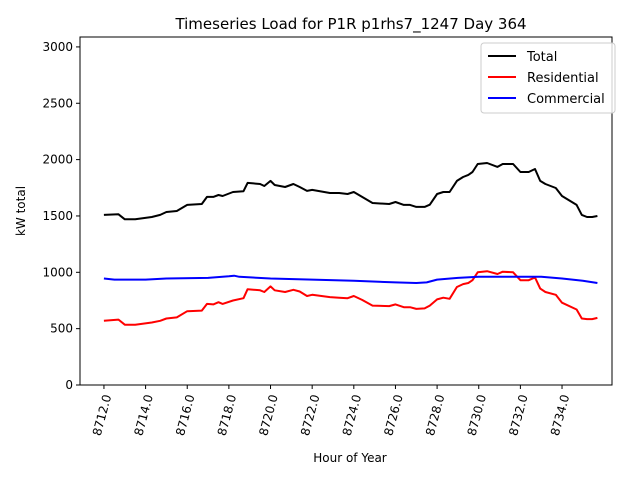  What do you see at coordinates (57, 47) in the screenshot?
I see `y-tick-label: 3000` at bounding box center [57, 47].